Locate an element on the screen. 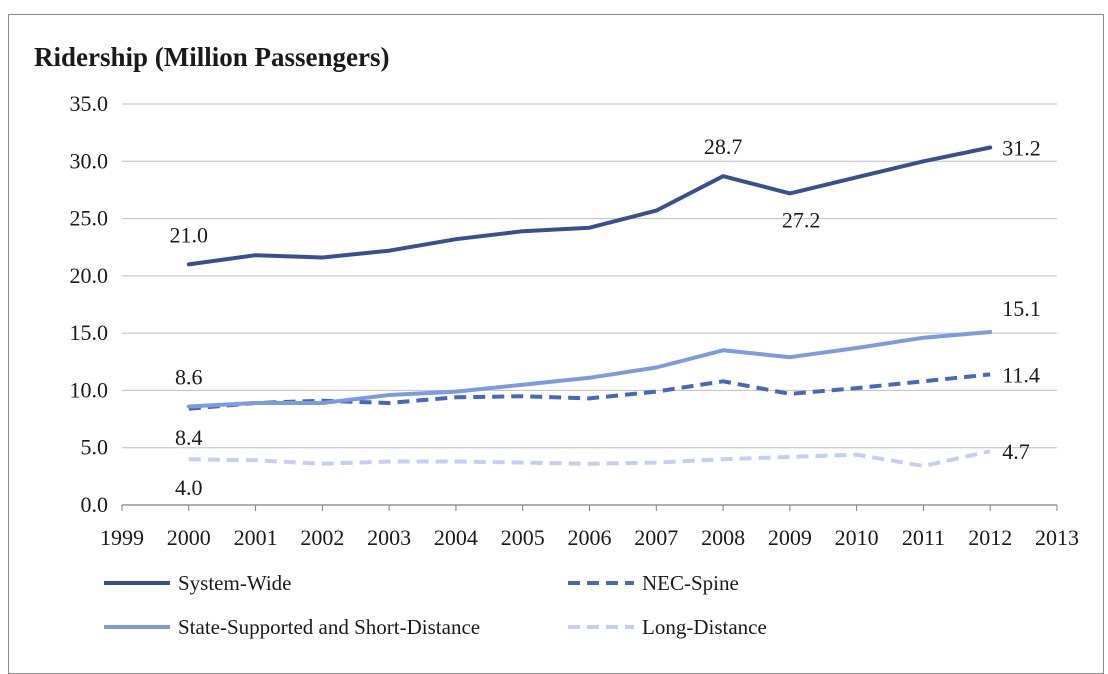 The height and width of the screenshot is (674, 1108). data-label: 28.7 is located at coordinates (723, 146).